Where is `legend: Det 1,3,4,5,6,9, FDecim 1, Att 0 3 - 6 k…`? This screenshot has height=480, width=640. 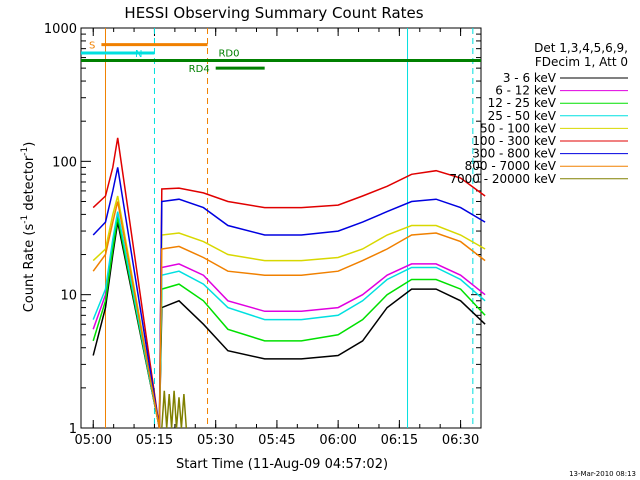 legend: Det 1,3,4,5,6,9, FDecim 1, Att 0 3 - 6 k… is located at coordinates (538, 113).